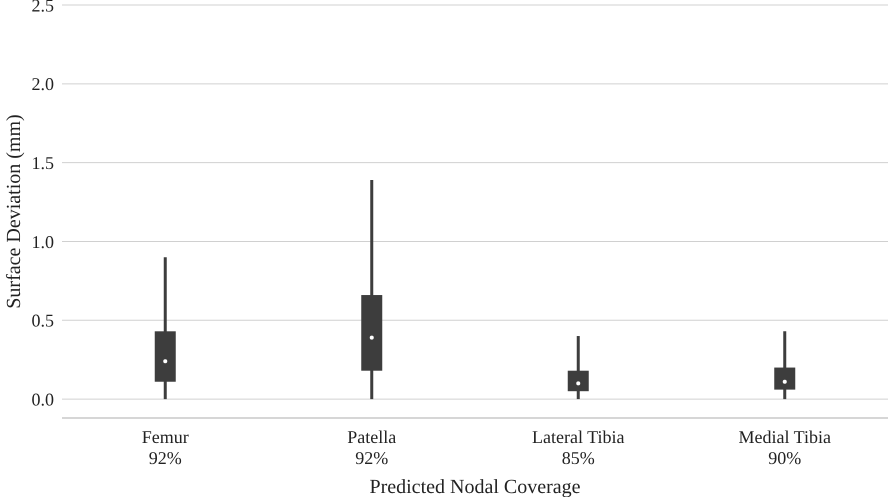 The width and height of the screenshot is (892, 497). What do you see at coordinates (475, 486) in the screenshot?
I see `x-axis-title: Predicted Nodal Coverage` at bounding box center [475, 486].